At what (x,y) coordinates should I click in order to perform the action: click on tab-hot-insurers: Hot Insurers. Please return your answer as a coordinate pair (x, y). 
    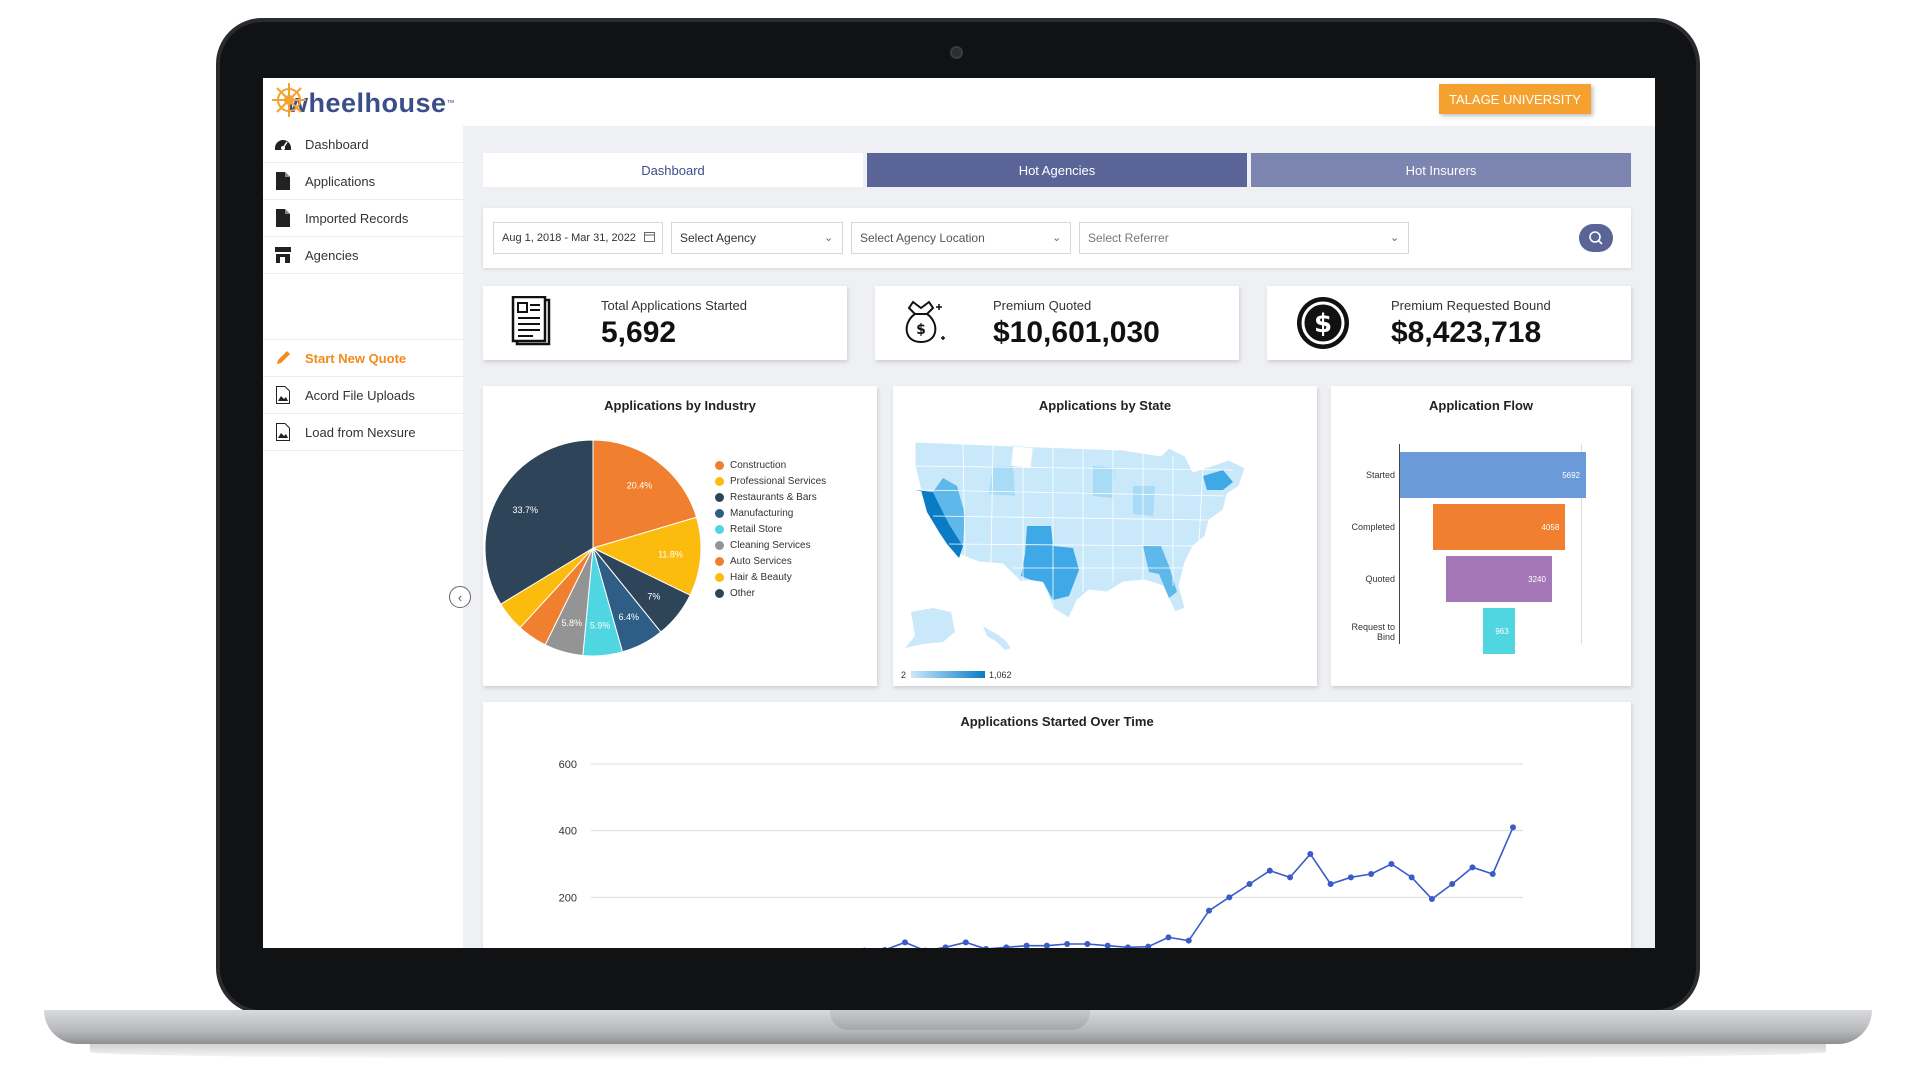
    Looking at the image, I should click on (1441, 170).